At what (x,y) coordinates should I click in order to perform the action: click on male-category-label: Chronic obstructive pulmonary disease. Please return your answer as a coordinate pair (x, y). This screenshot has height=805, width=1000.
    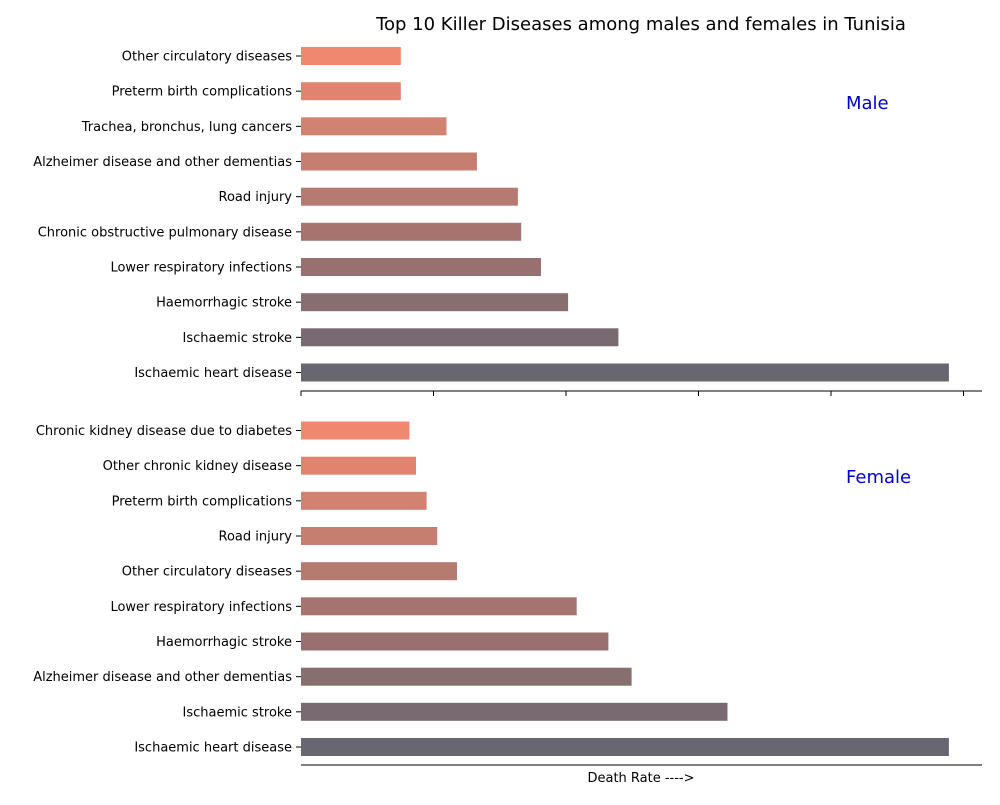
    Looking at the image, I should click on (165, 232).